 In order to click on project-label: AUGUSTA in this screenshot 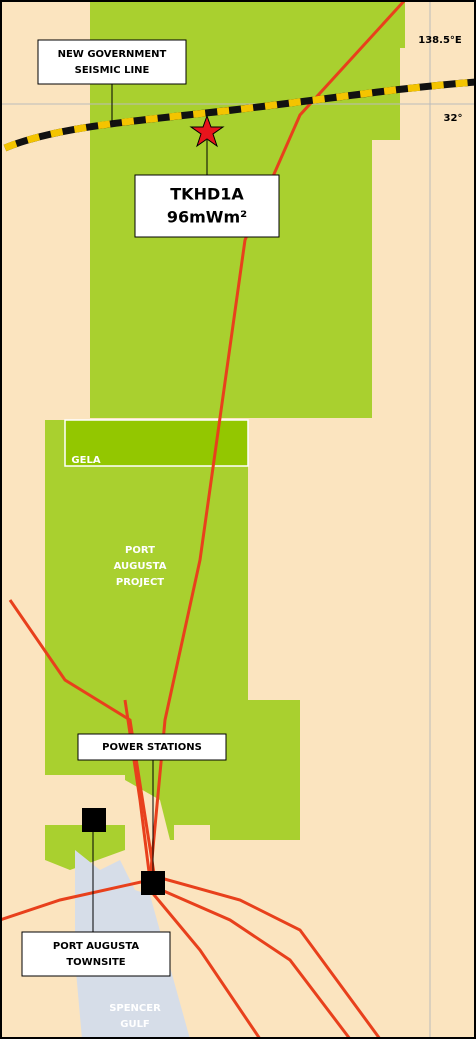, I will do `click(140, 566)`.